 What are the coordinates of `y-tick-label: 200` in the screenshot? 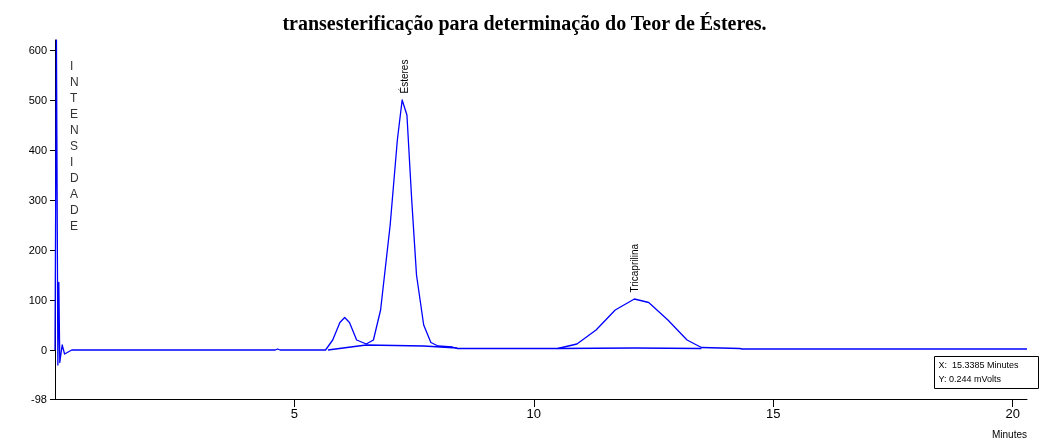 It's located at (37, 250).